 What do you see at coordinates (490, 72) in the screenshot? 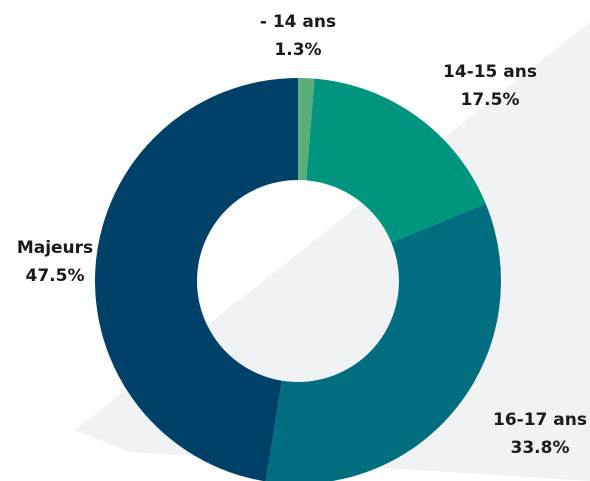
I see `slice-label: 14-15 ans` at bounding box center [490, 72].